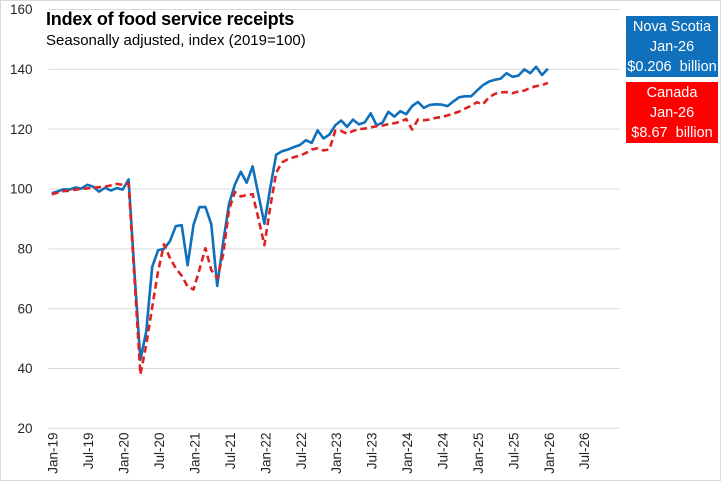 The height and width of the screenshot is (486, 721). What do you see at coordinates (513, 451) in the screenshot?
I see `svg-text: Jul-25` at bounding box center [513, 451].